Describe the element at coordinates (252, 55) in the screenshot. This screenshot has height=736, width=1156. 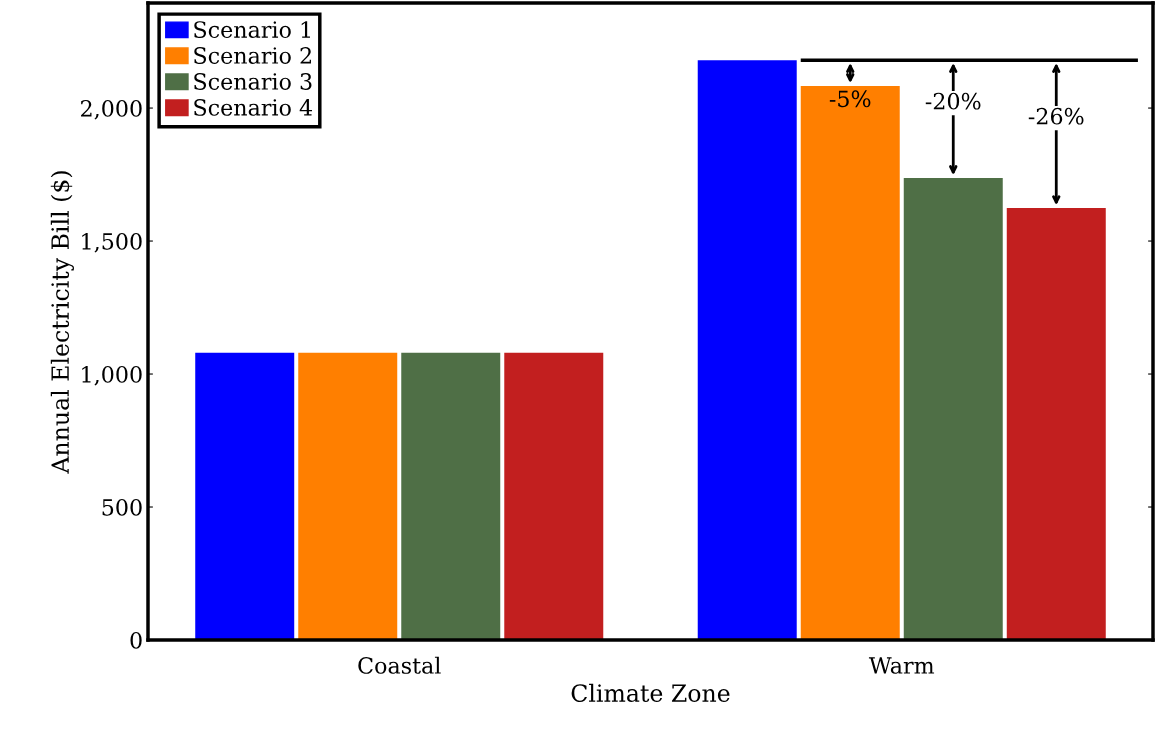
I see `legend-label: Scenario 2` at that location.